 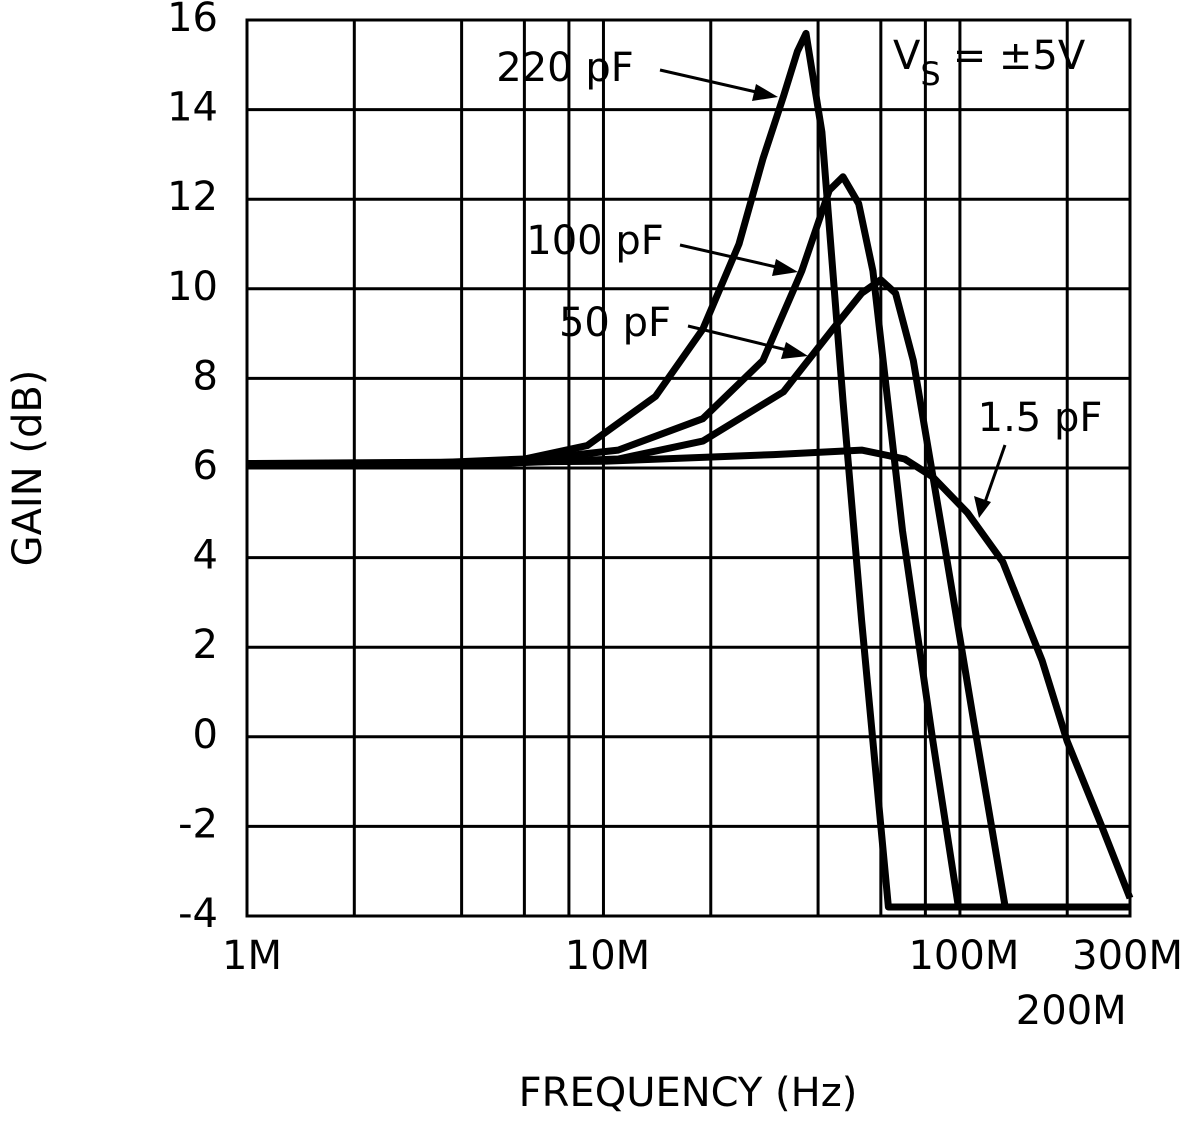 What do you see at coordinates (564, 68) in the screenshot?
I see `series-label: 220 pF` at bounding box center [564, 68].